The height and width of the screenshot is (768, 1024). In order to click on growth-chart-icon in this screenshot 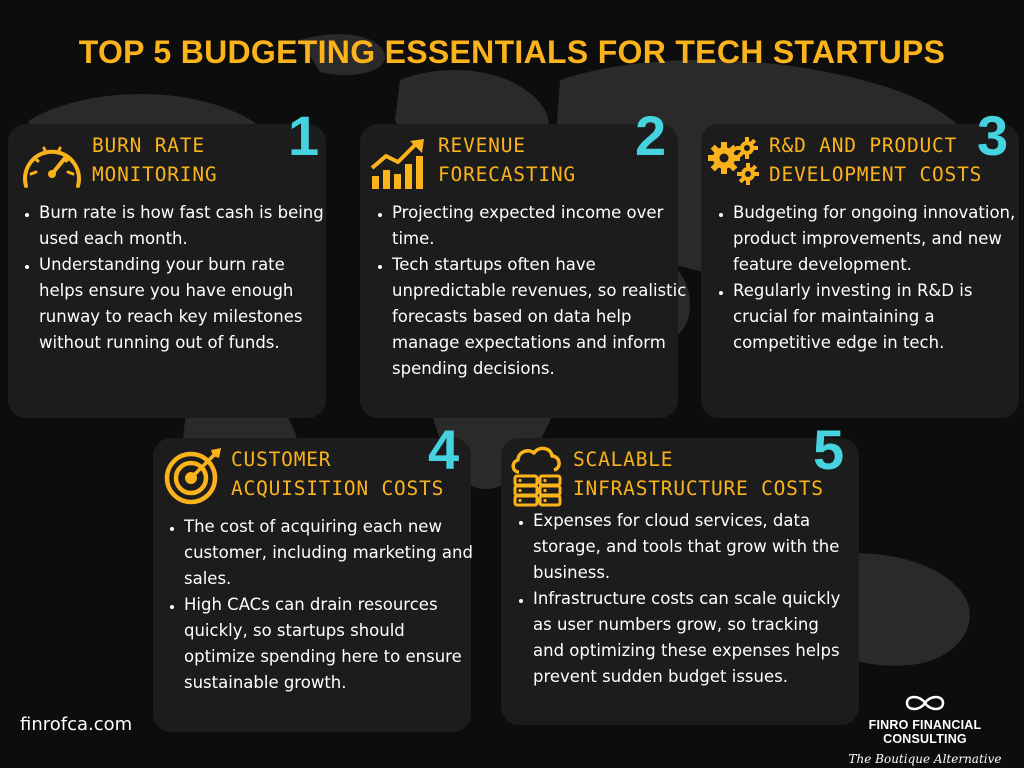, I will do `click(401, 166)`.